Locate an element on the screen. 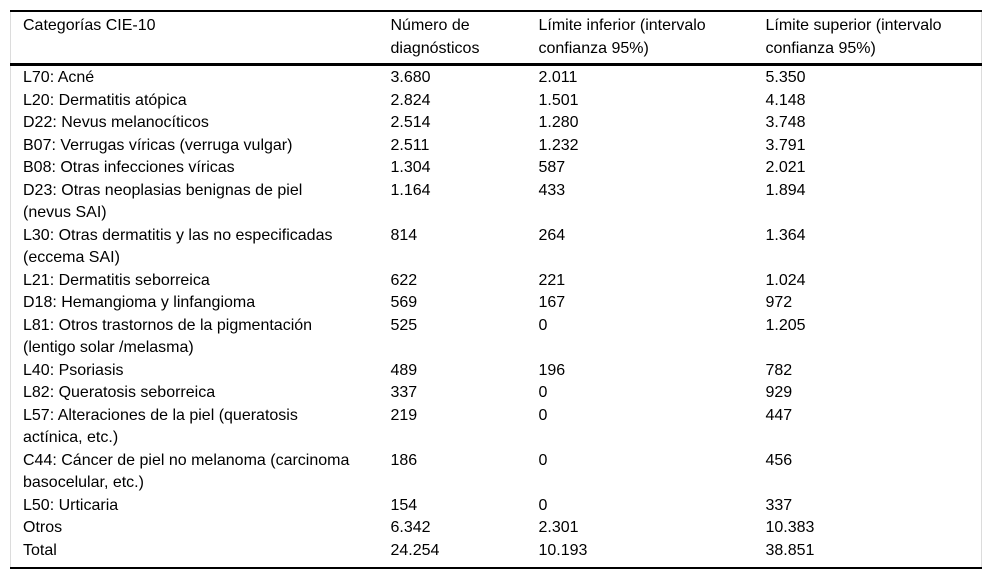 The width and height of the screenshot is (992, 579). ci-lower-cell: 2.011 is located at coordinates (558, 77).